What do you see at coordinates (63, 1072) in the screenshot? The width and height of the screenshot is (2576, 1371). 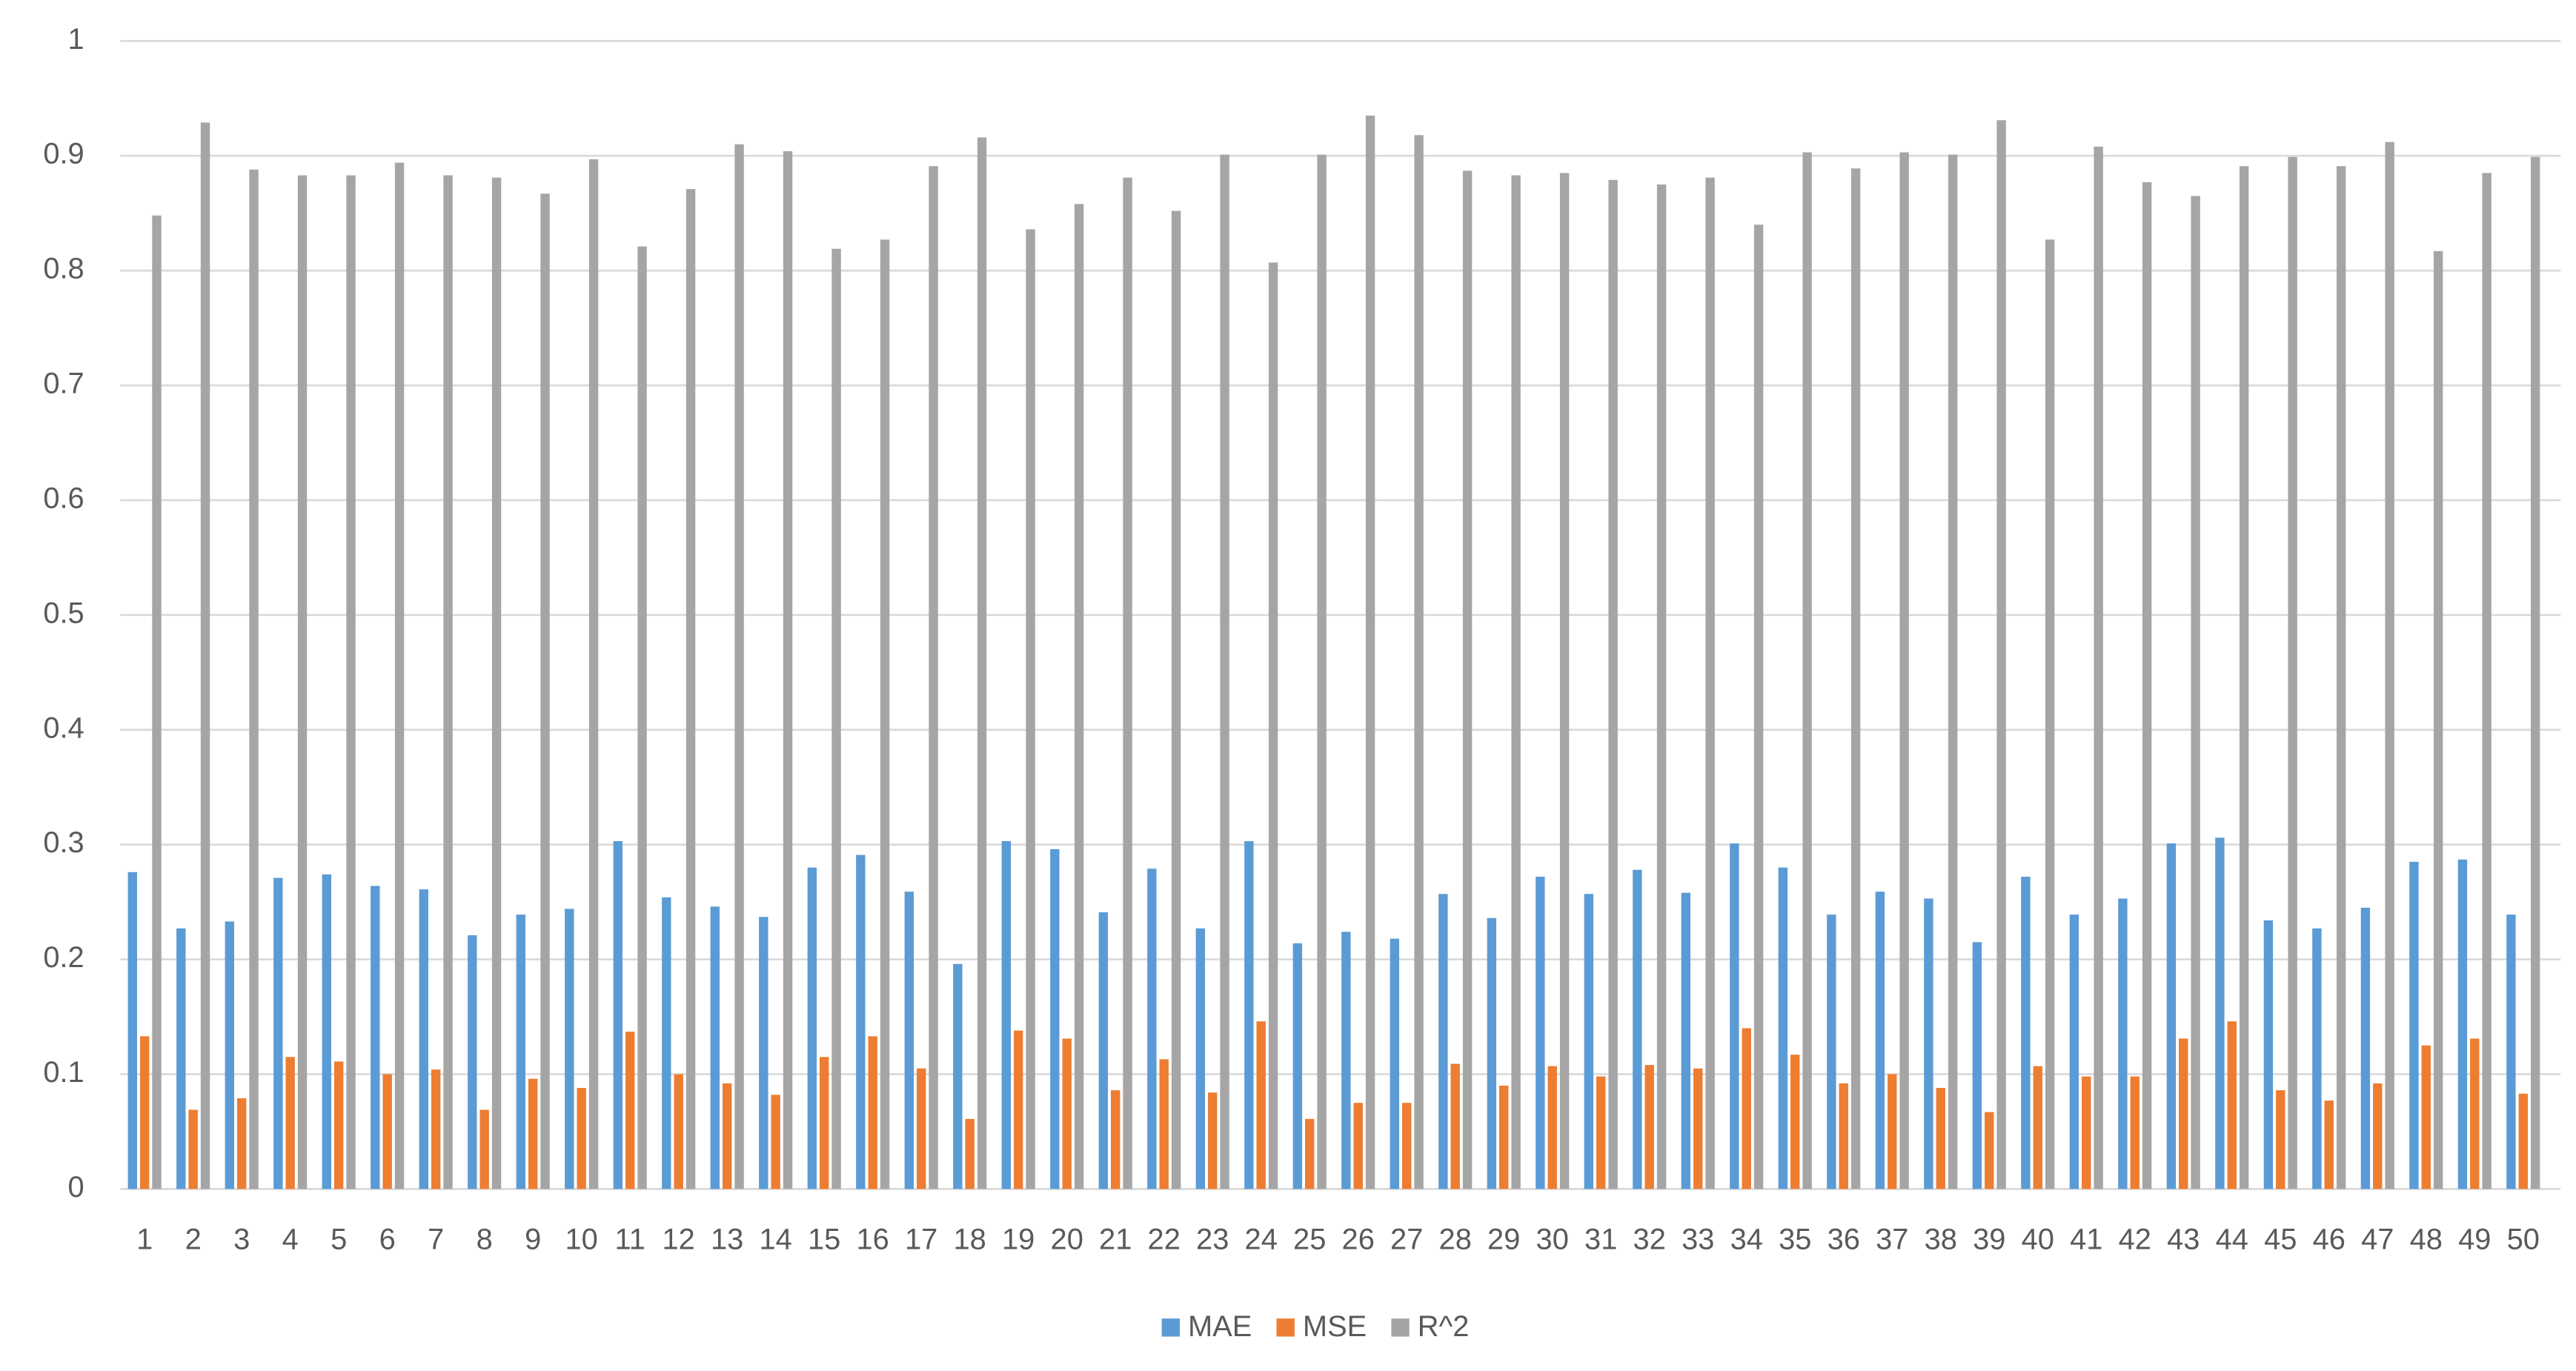 I see `y-tick-label: 0.1` at bounding box center [63, 1072].